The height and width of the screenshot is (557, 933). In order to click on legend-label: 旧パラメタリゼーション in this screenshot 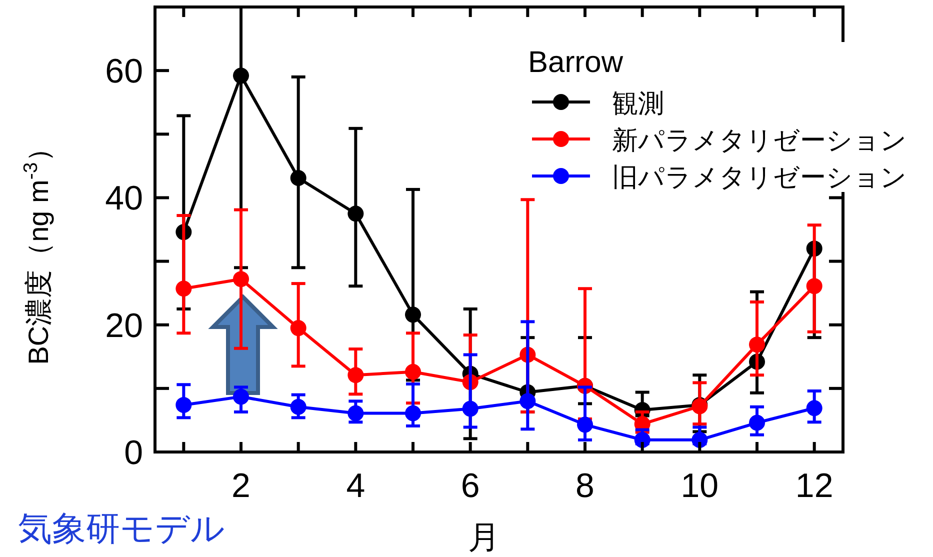, I will do `click(759, 177)`.